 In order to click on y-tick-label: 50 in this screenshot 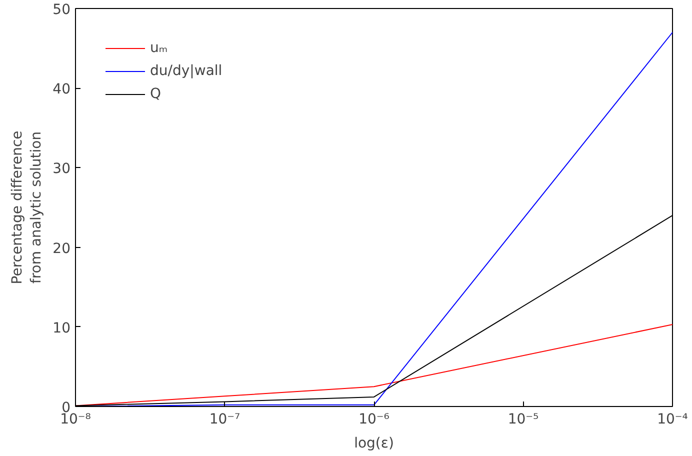, I will do `click(61, 10)`.